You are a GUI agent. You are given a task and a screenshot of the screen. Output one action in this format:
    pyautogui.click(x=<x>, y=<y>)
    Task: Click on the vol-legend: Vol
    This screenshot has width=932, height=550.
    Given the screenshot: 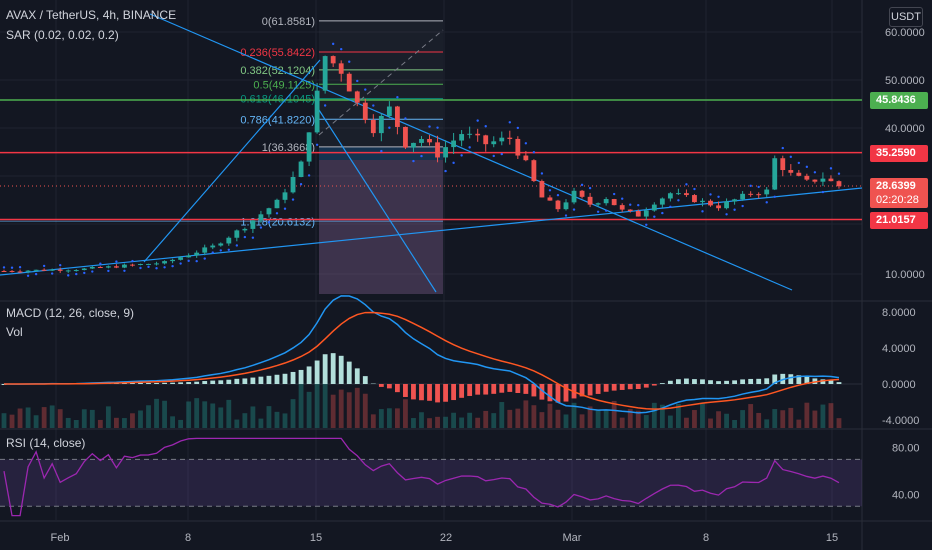 What is the action you would take?
    pyautogui.click(x=14, y=332)
    